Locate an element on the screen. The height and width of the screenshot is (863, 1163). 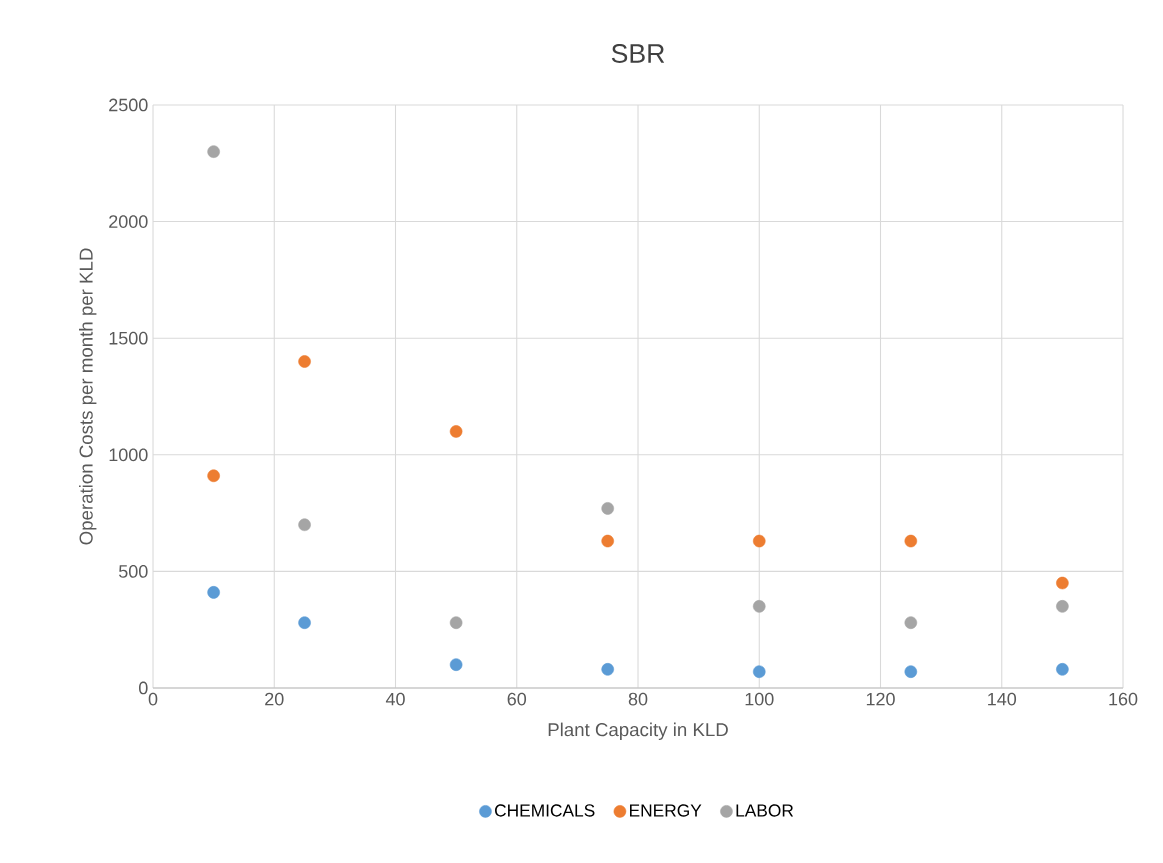
x-tick-label: 100 is located at coordinates (759, 699).